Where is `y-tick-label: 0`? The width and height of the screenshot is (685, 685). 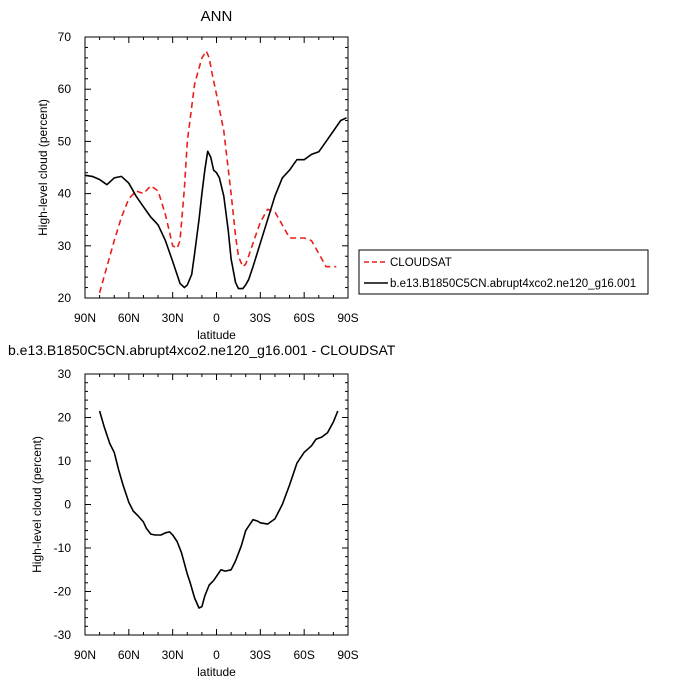
y-tick-label: 0 is located at coordinates (67, 505).